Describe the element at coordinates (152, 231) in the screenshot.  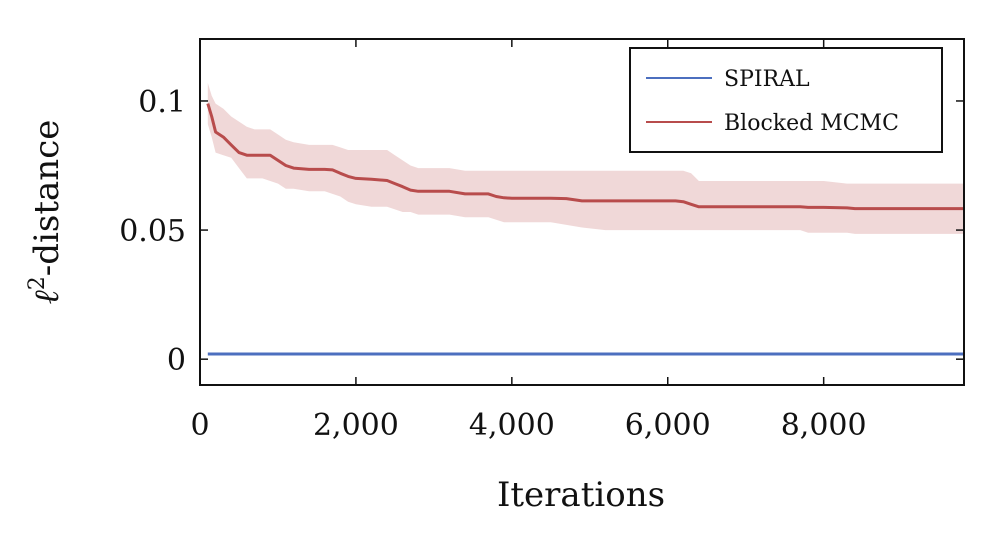
I see `y-tick-label-1: 0.05` at that location.